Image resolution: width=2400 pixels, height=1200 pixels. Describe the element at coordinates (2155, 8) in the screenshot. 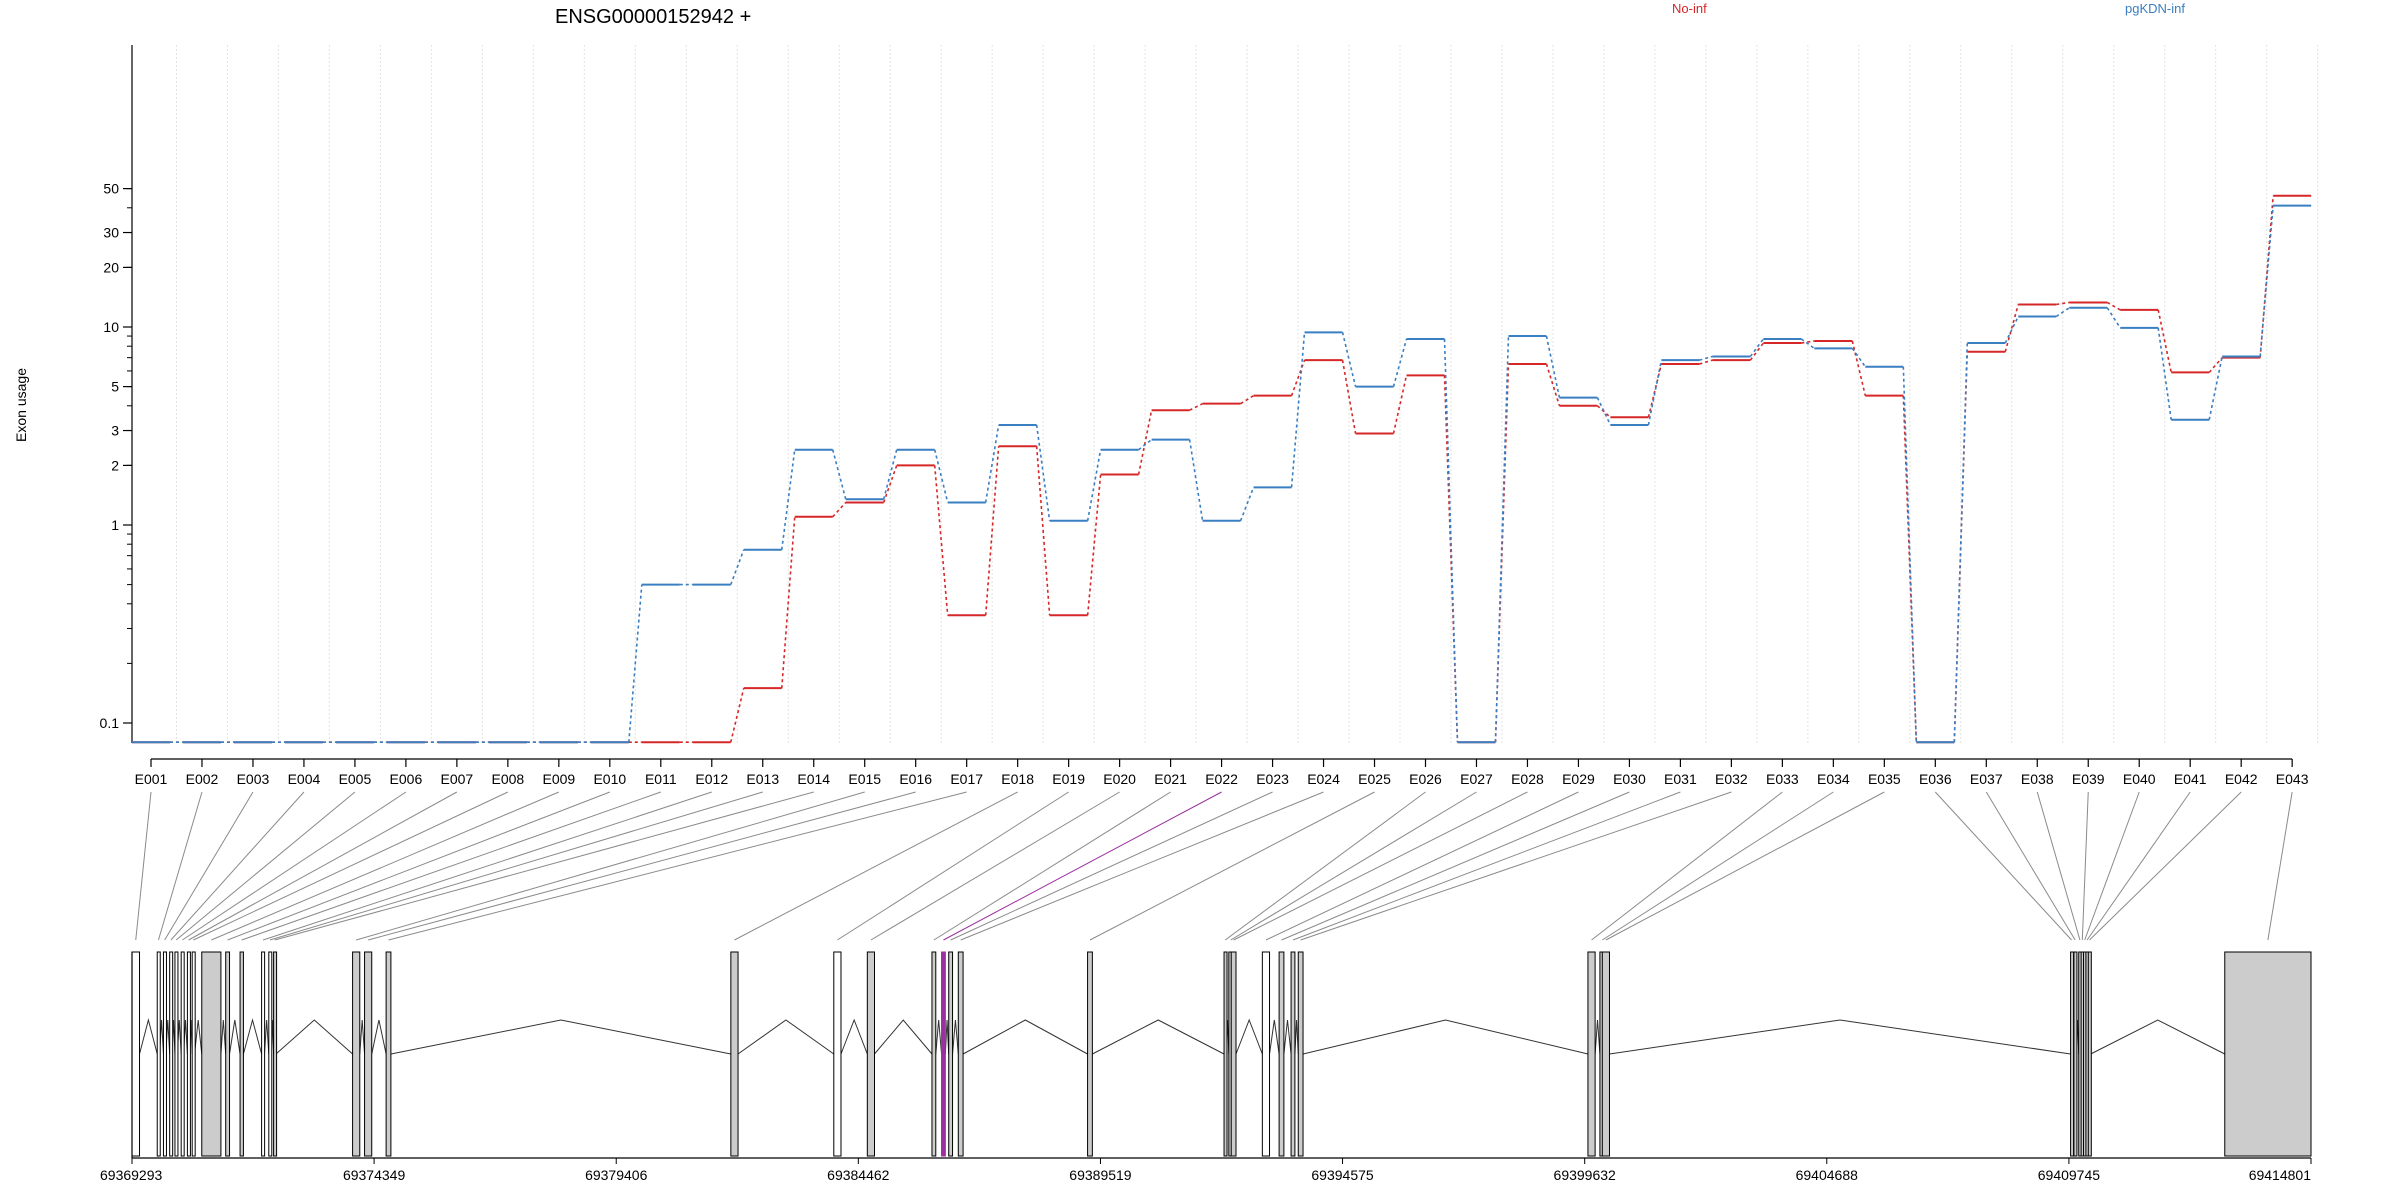

I see `legend-pgkdn-inf: pgKDN-inf` at that location.